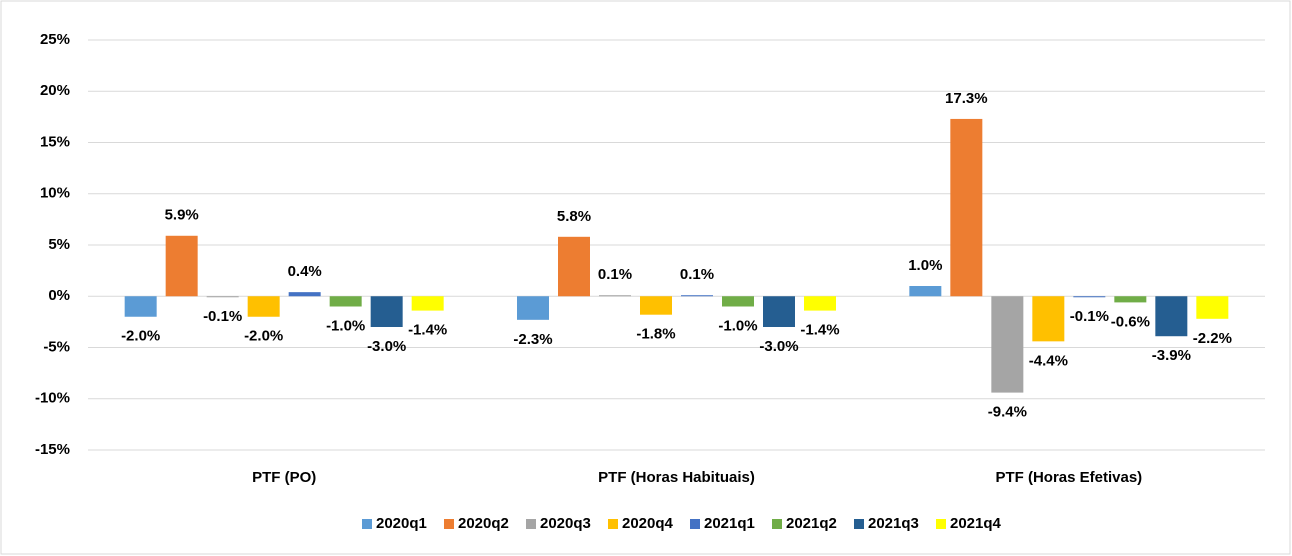 Image resolution: width=1292 pixels, height=556 pixels. Describe the element at coordinates (648, 523) in the screenshot. I see `legend-label: 2020q4` at that location.